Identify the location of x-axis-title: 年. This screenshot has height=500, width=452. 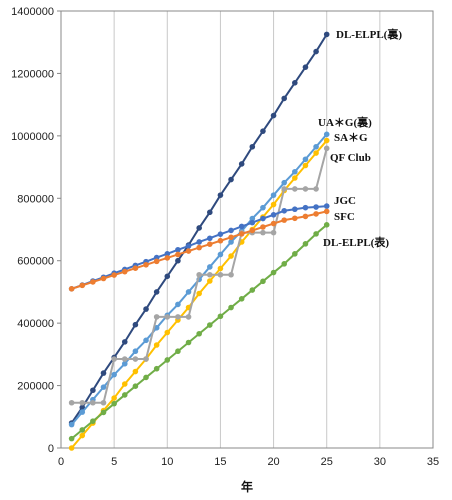
(247, 486).